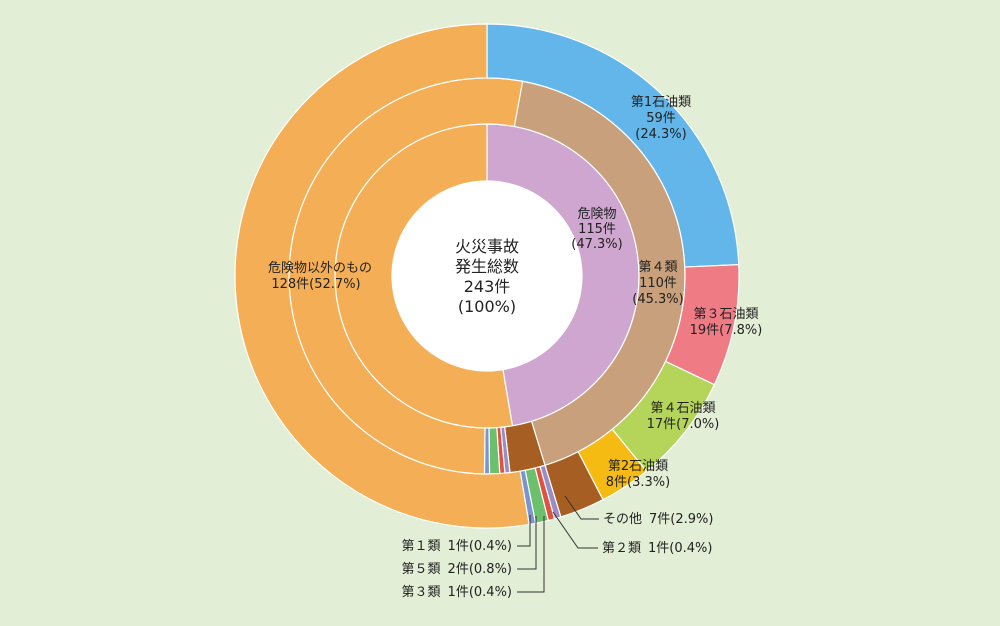 The image size is (1000, 626). Describe the element at coordinates (487, 266) in the screenshot. I see `center-label-line-2: 発生総数` at that location.